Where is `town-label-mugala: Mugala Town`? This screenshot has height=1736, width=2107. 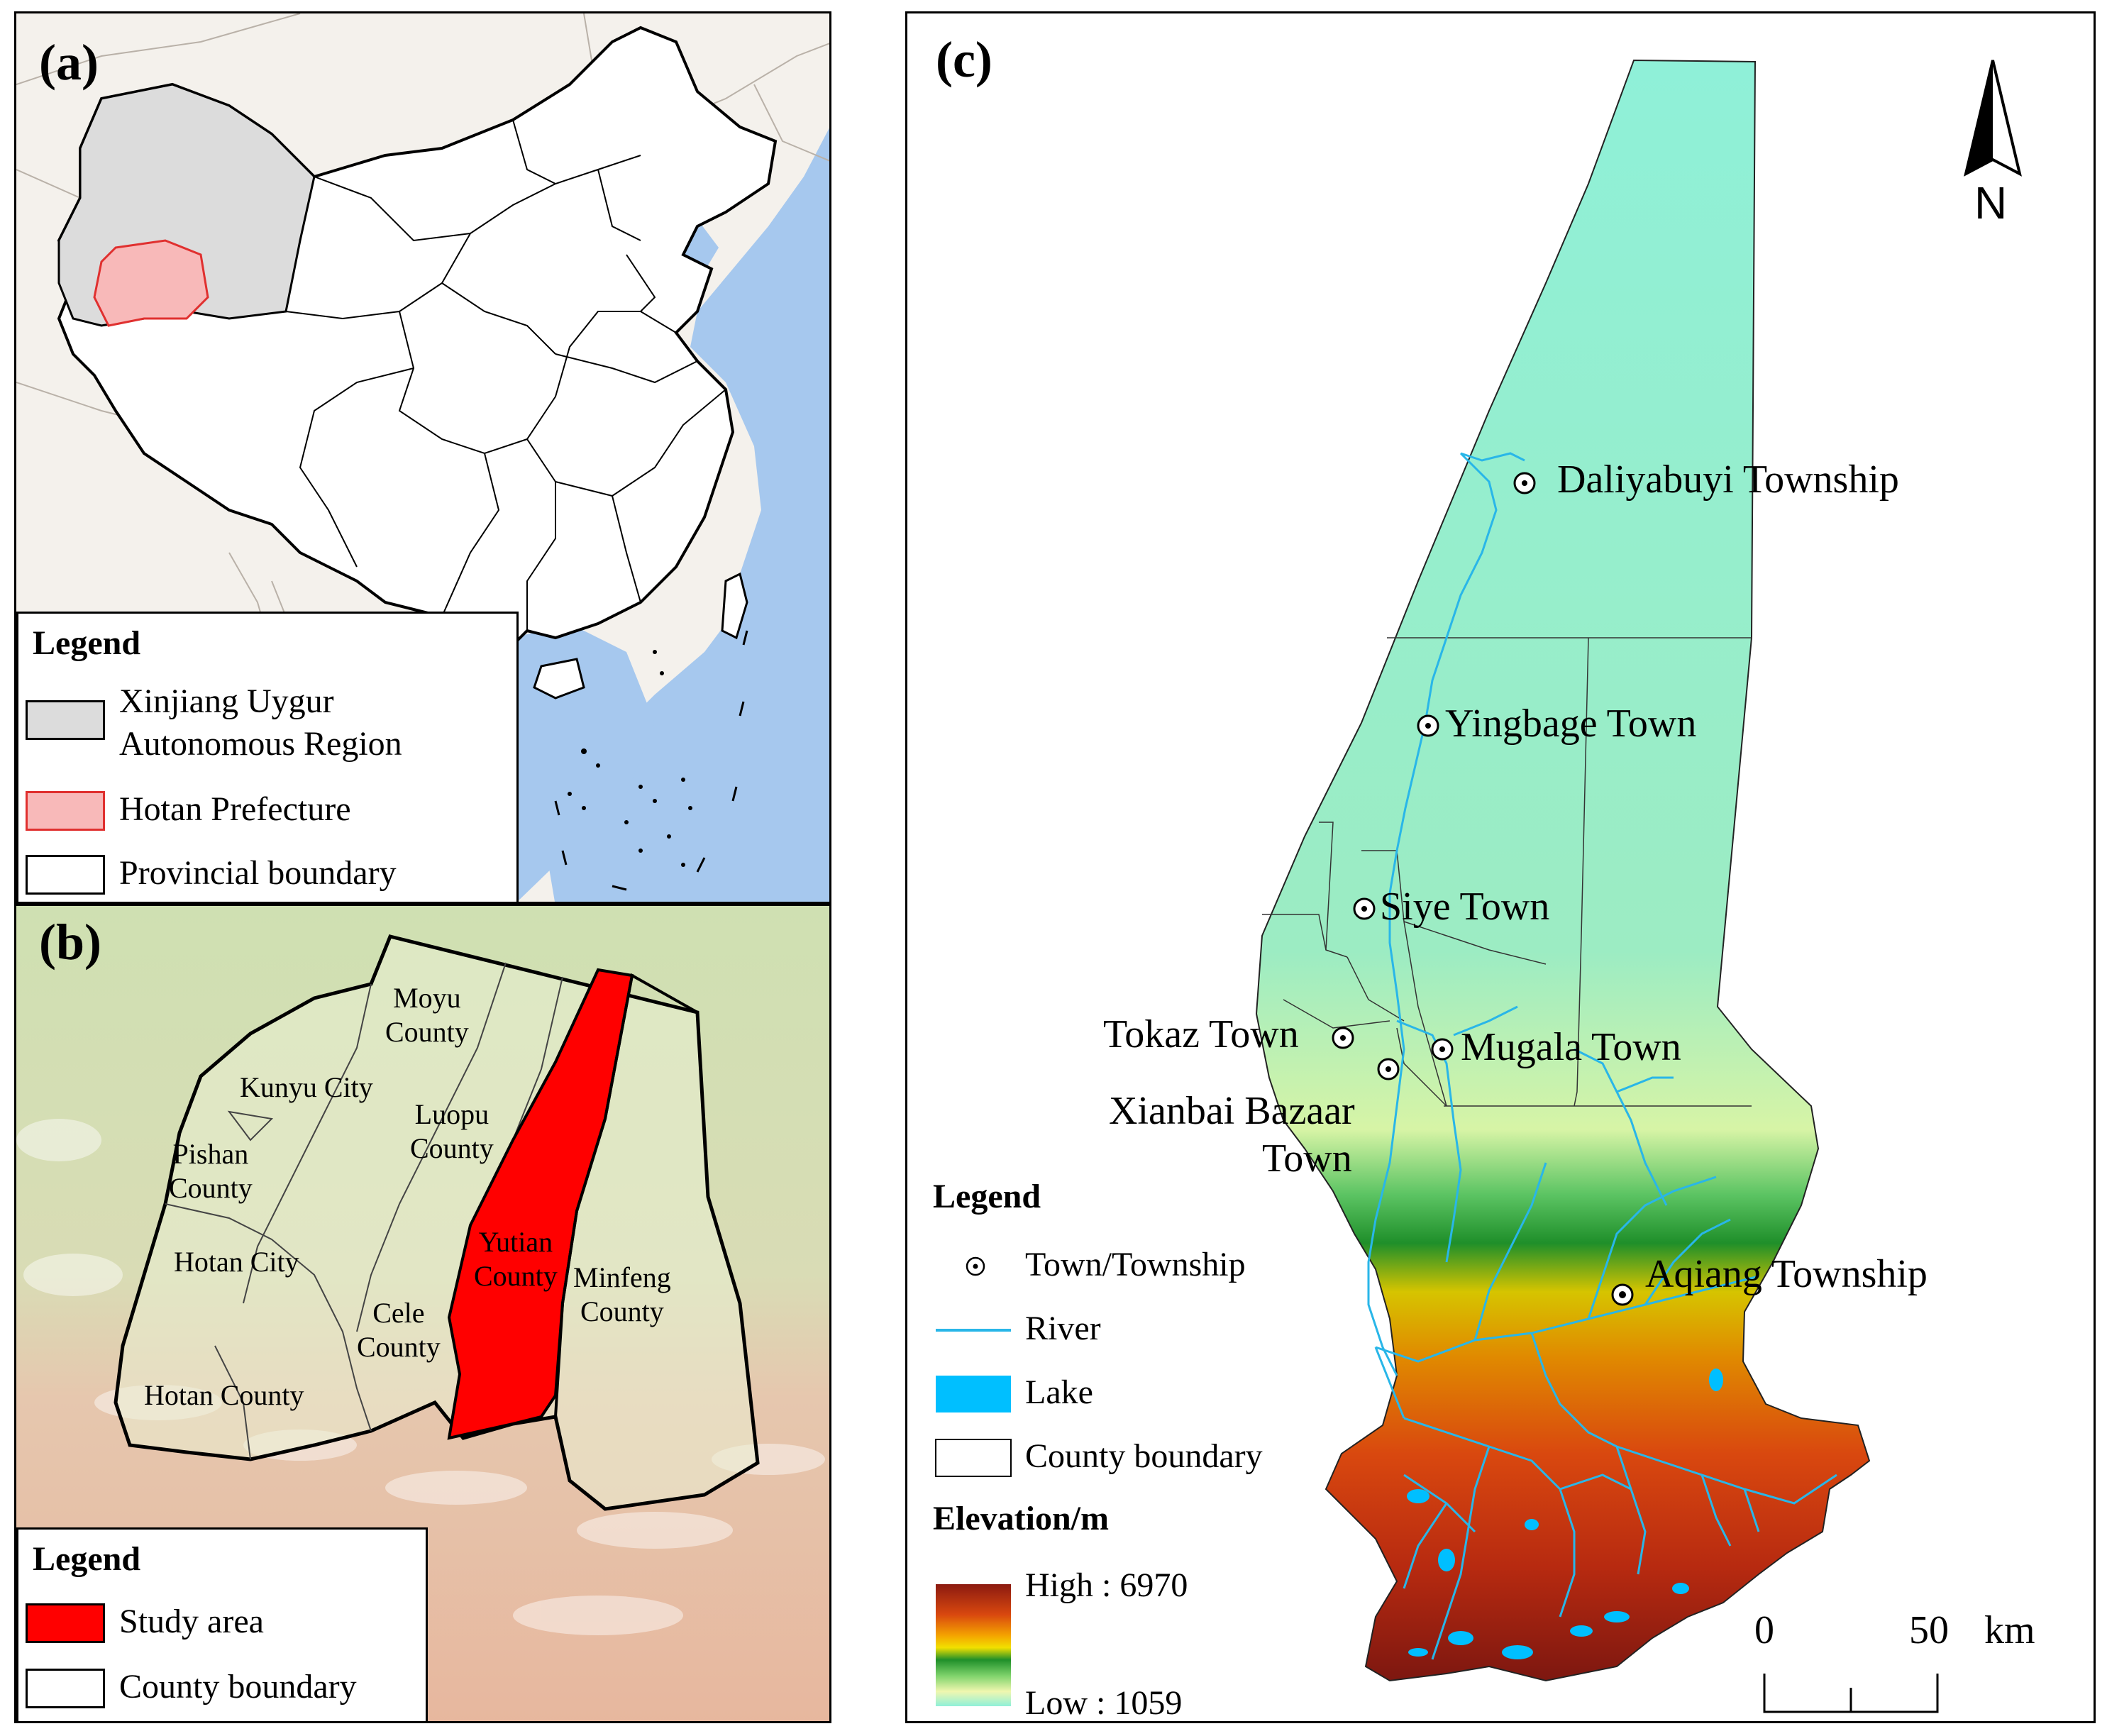
town-label-mugala: Mugala Town is located at coordinates (1571, 1047).